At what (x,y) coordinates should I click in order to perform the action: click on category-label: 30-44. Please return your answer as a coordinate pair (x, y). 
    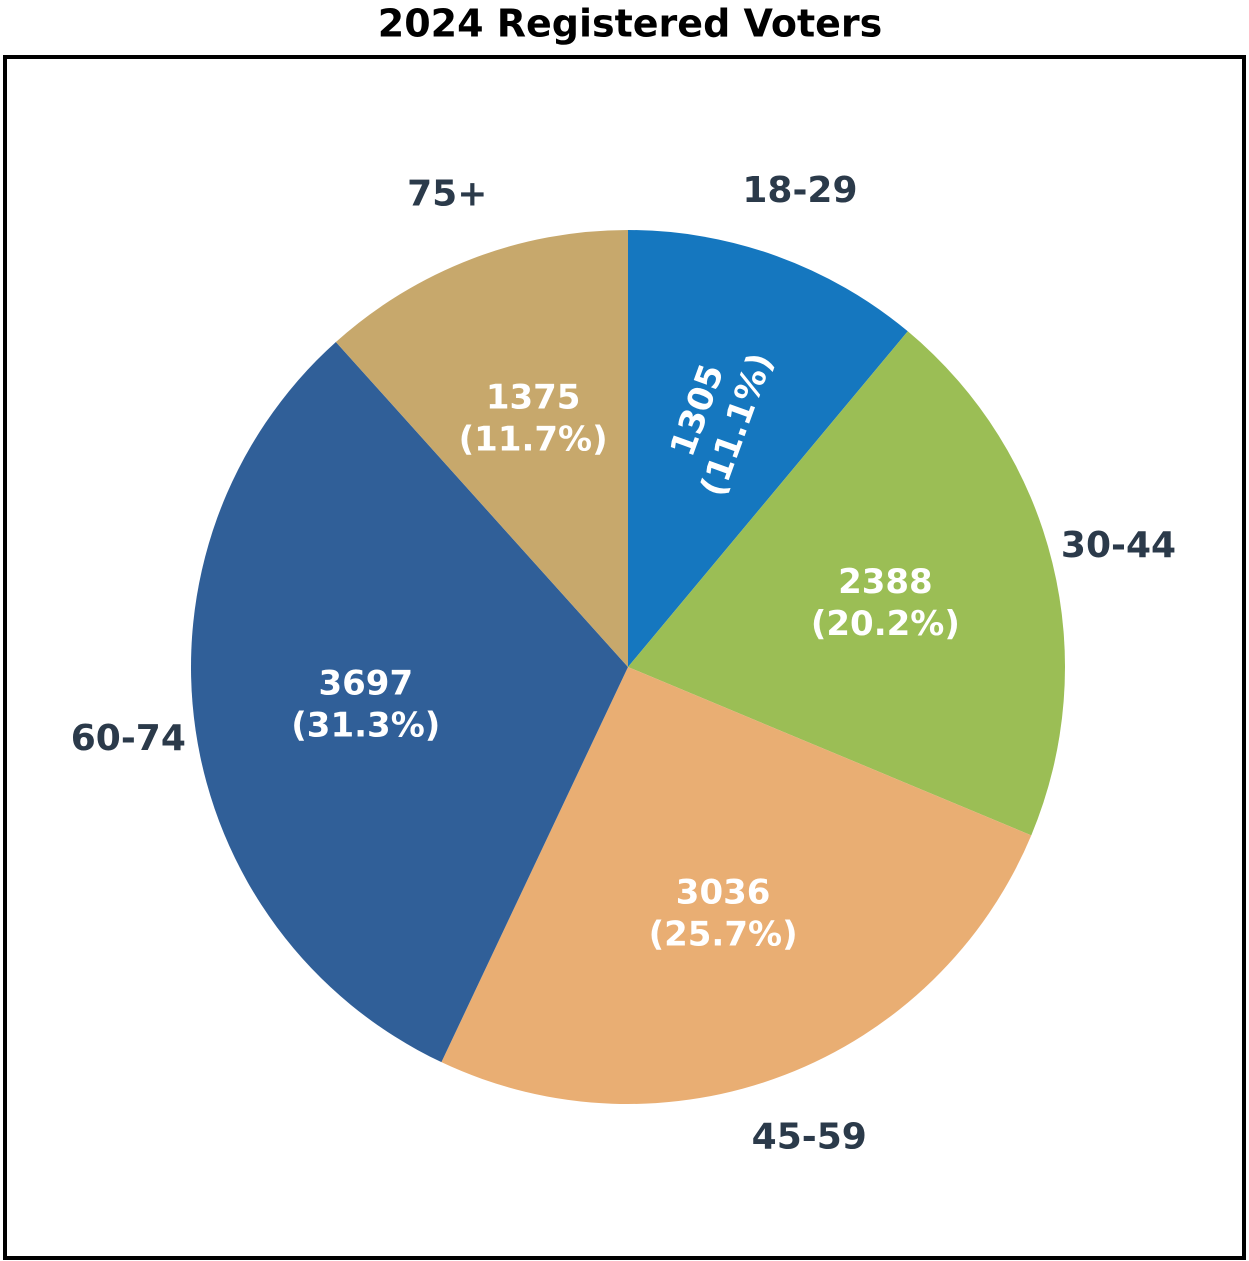
    Looking at the image, I should click on (1118, 545).